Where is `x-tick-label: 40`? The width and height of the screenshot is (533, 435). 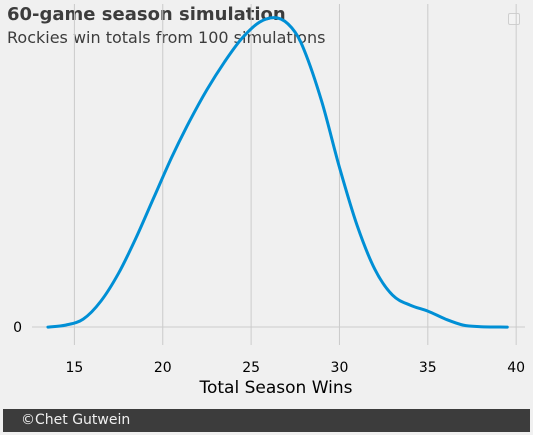 x-tick-label: 40 is located at coordinates (516, 368).